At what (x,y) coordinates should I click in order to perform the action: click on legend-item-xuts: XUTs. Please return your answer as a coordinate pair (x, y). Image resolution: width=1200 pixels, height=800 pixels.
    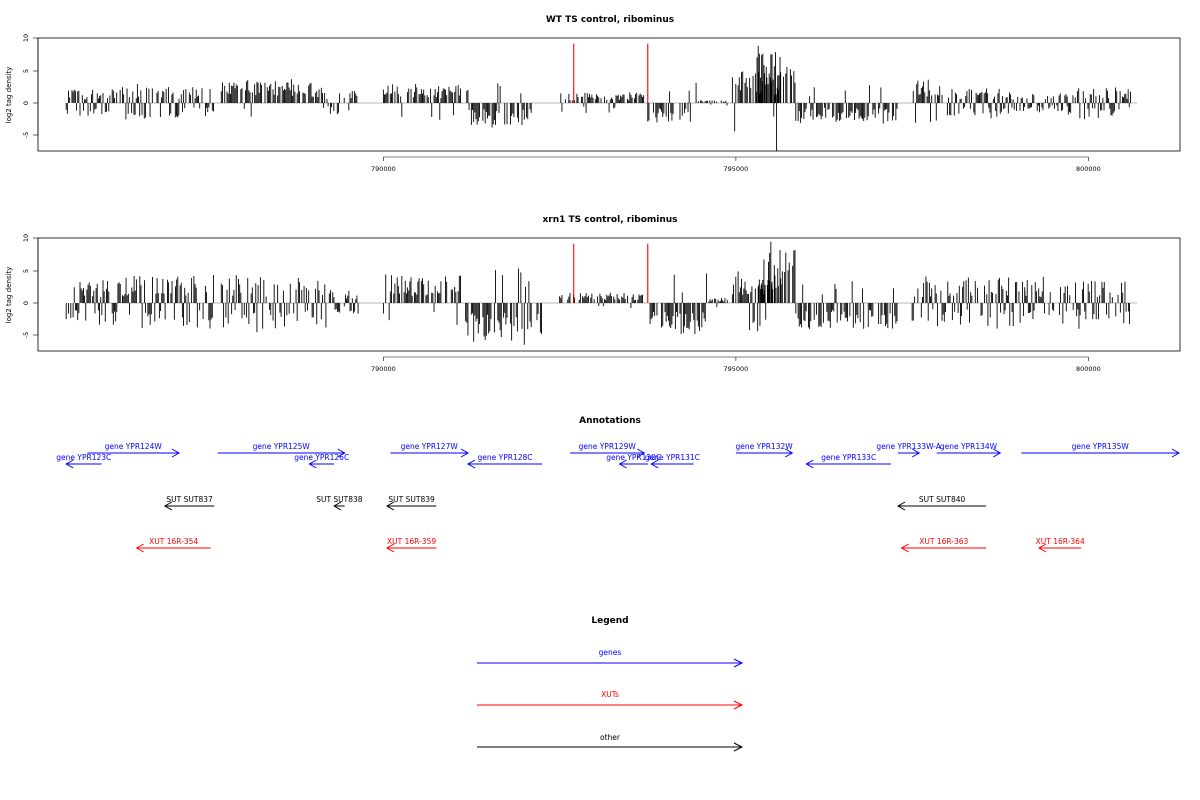
    Looking at the image, I should click on (610, 700).